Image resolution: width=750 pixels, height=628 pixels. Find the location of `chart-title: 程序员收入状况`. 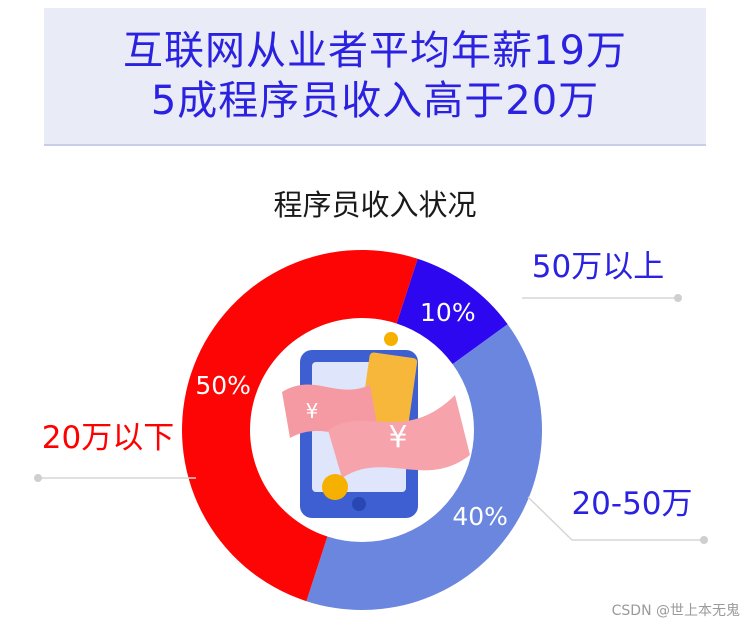

chart-title: 程序员收入状况 is located at coordinates (375, 205).